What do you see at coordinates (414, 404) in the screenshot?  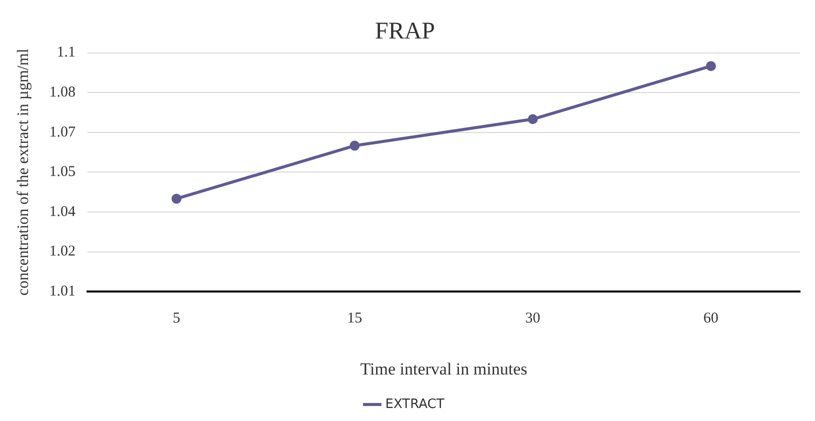 I see `legend-label: EXTRACT` at bounding box center [414, 404].